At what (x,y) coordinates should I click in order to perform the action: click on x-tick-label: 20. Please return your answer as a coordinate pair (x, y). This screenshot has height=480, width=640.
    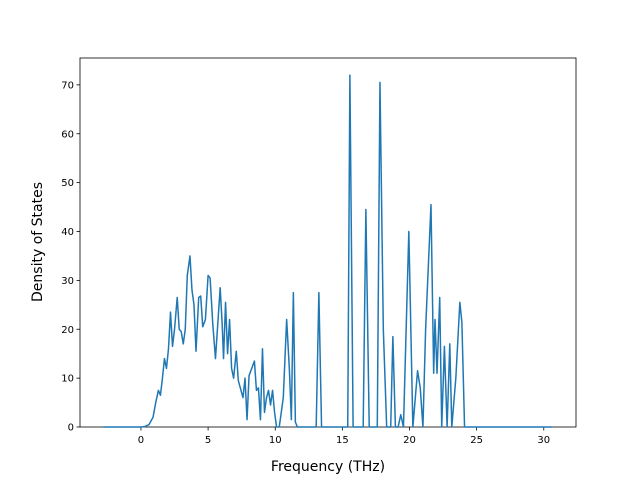
    Looking at the image, I should click on (409, 440).